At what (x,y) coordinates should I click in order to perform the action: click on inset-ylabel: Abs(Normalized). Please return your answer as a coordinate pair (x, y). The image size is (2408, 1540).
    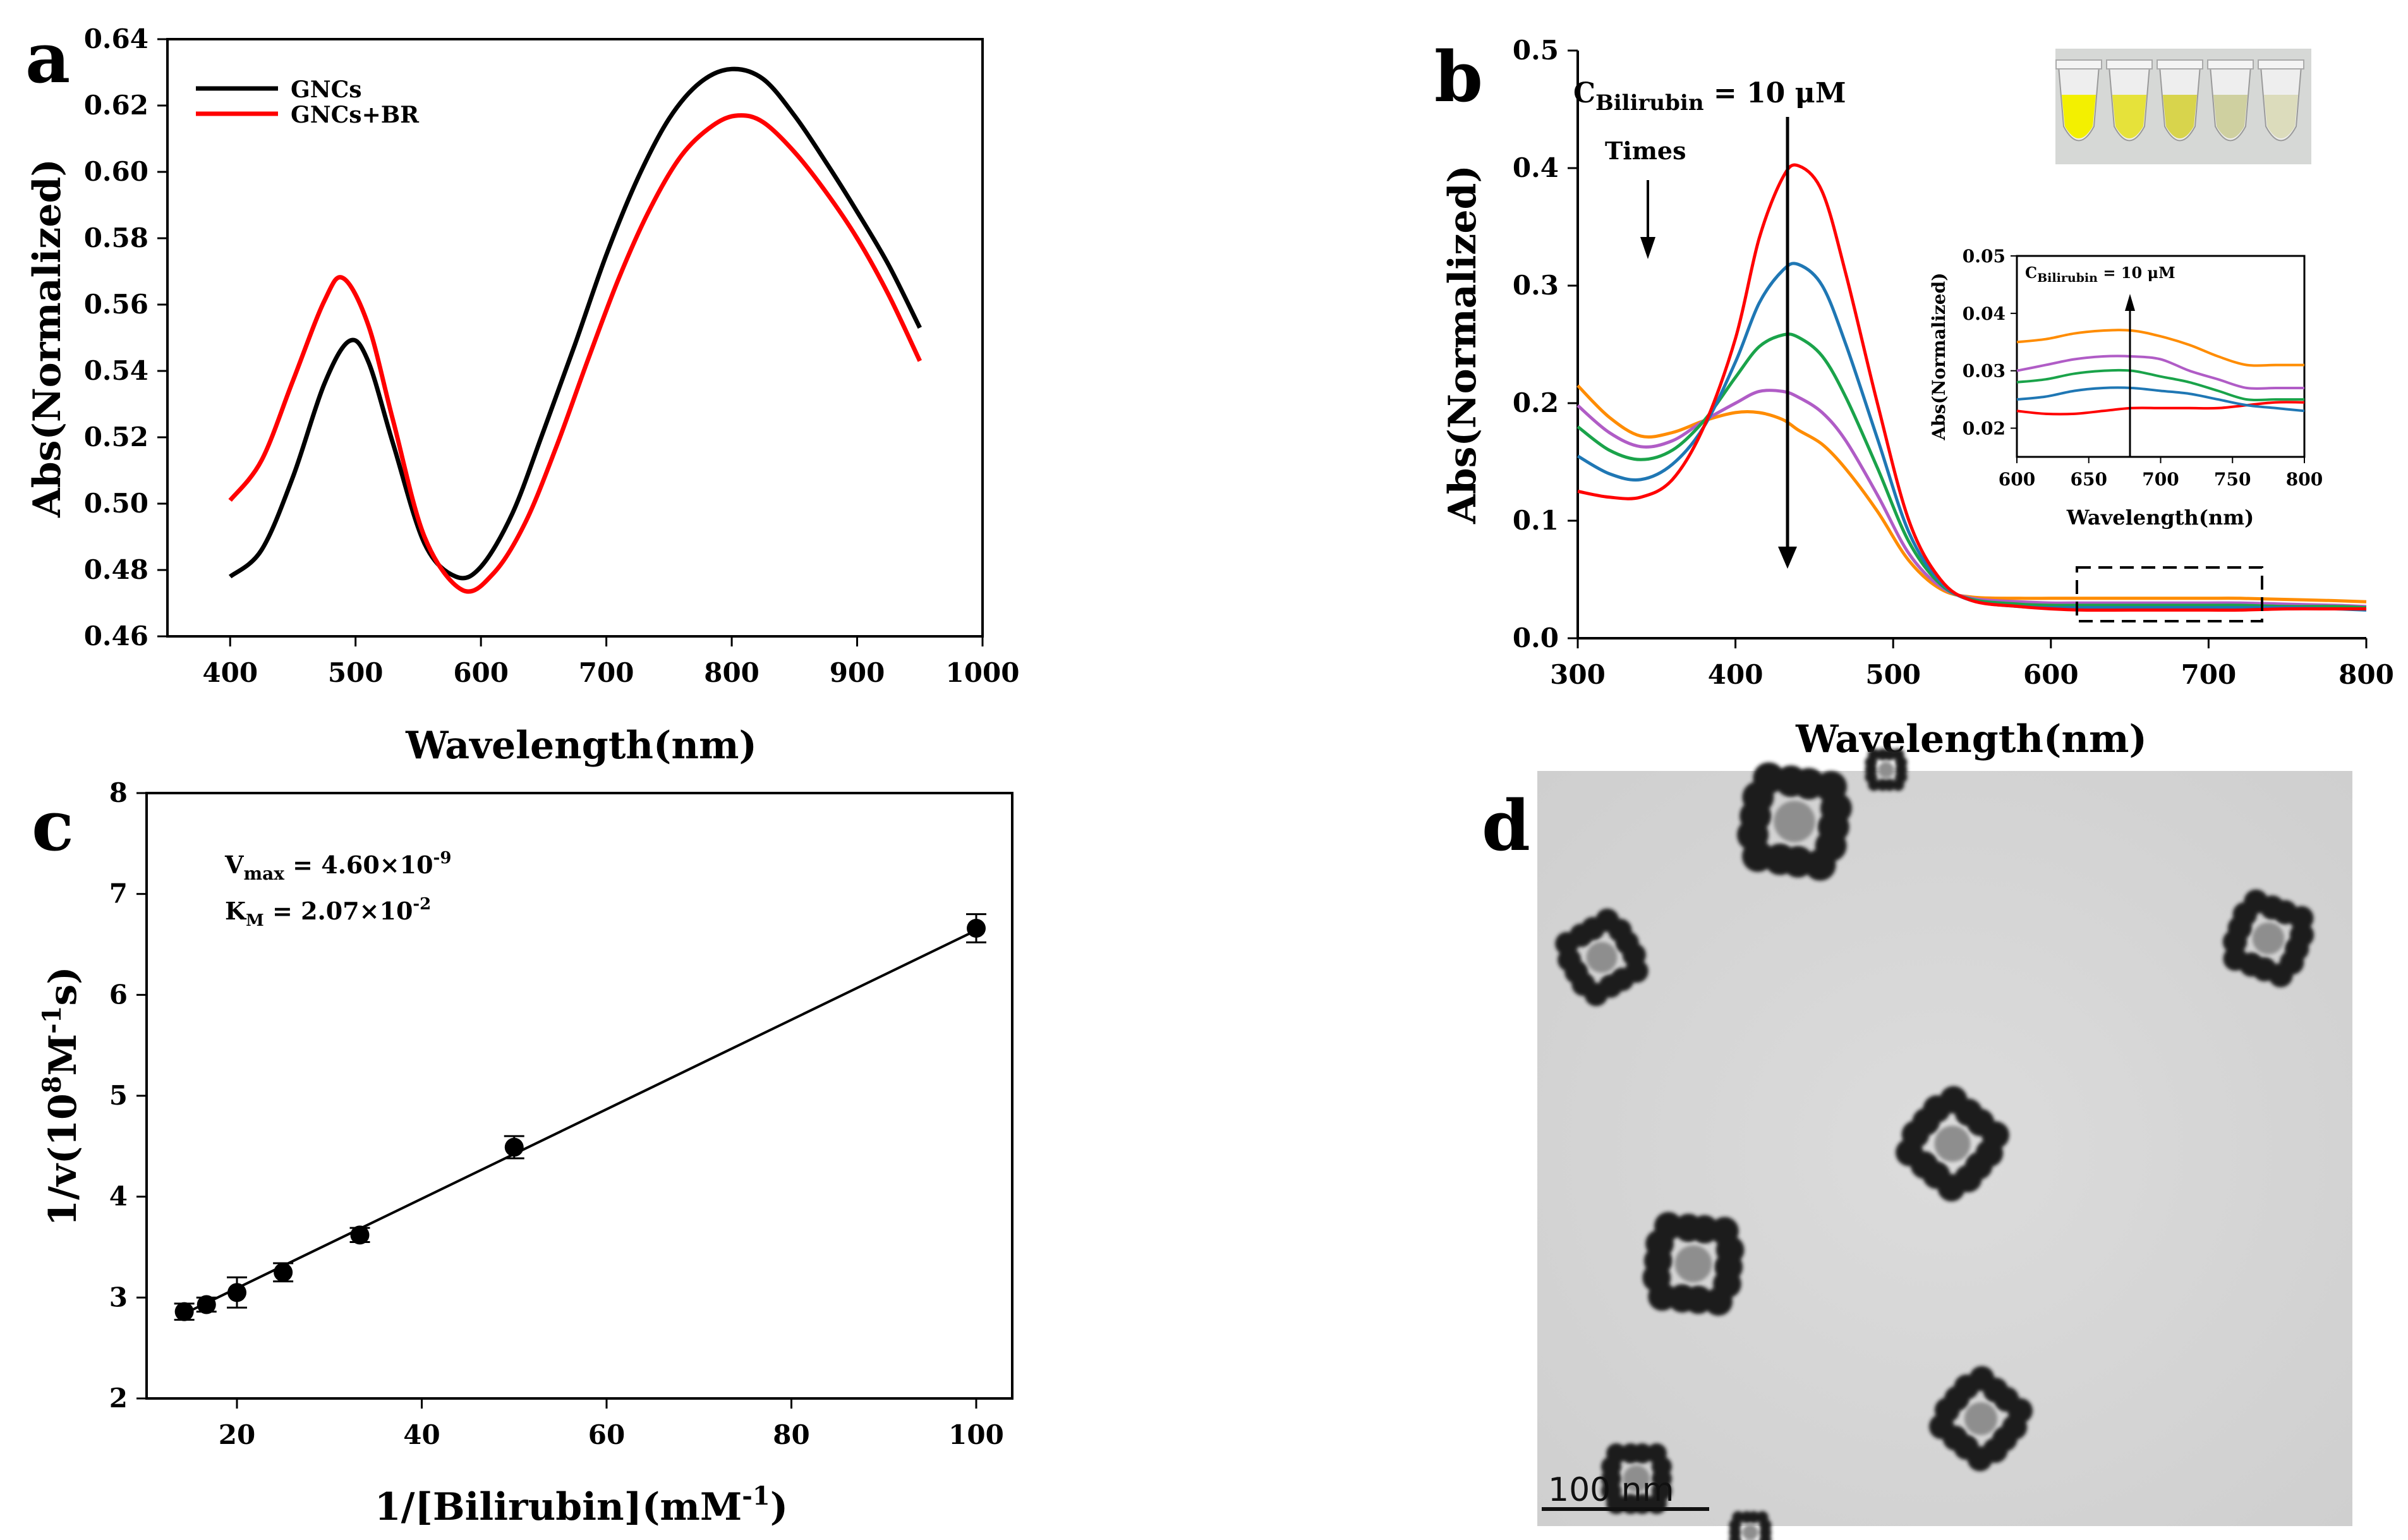
    Looking at the image, I should click on (1939, 357).